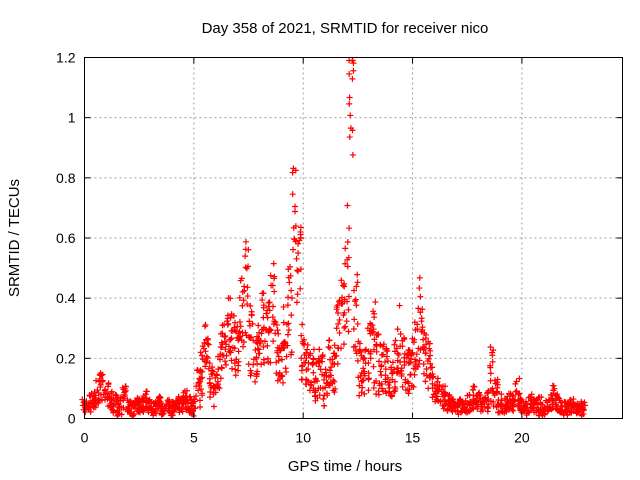 The height and width of the screenshot is (480, 640). I want to click on y-tick-label: 0.2, so click(66, 358).